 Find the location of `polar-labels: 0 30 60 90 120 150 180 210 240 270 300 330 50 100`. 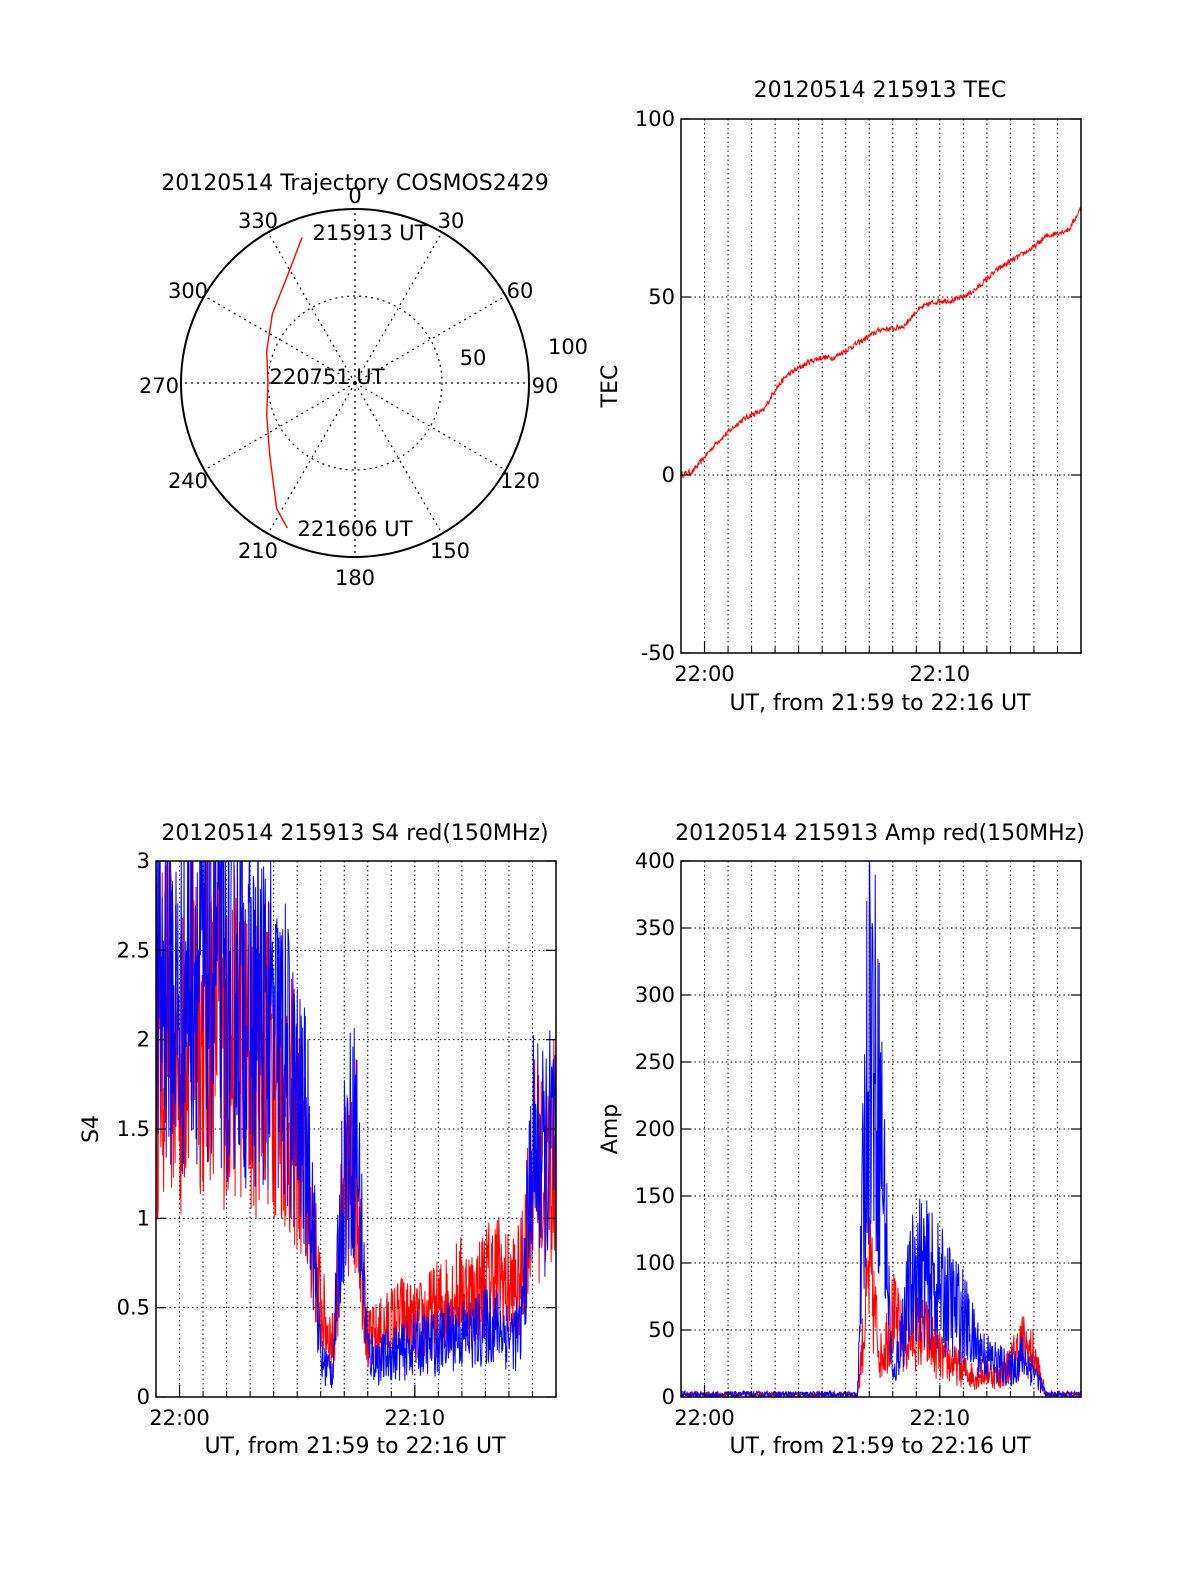

polar-labels: 0 30 60 90 120 150 180 210 240 270 300 330 50 100 is located at coordinates (363, 387).